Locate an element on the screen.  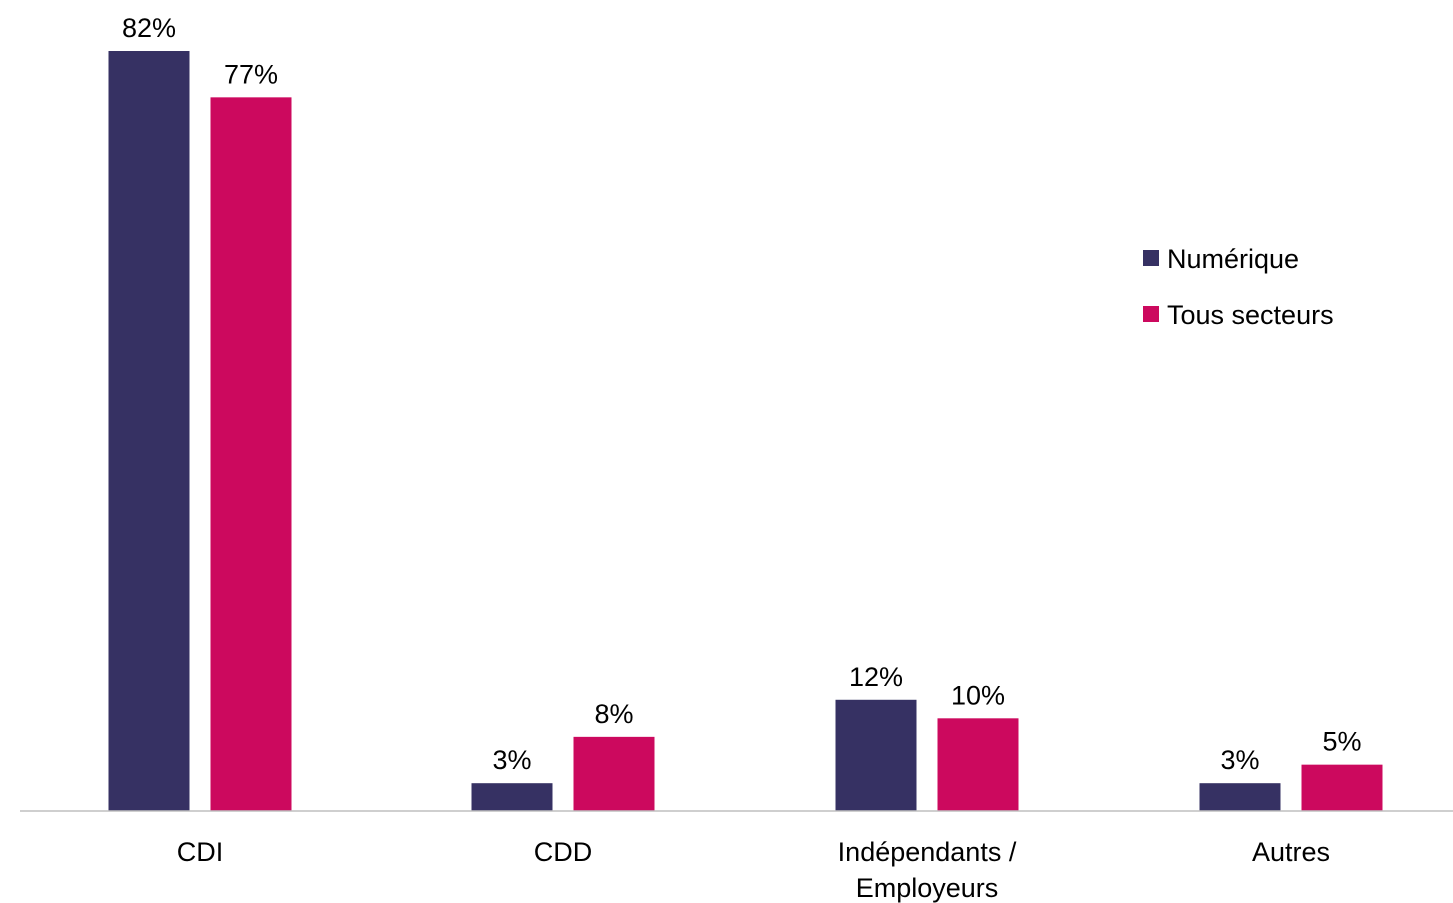
category-label-cdi: CDI is located at coordinates (200, 852).